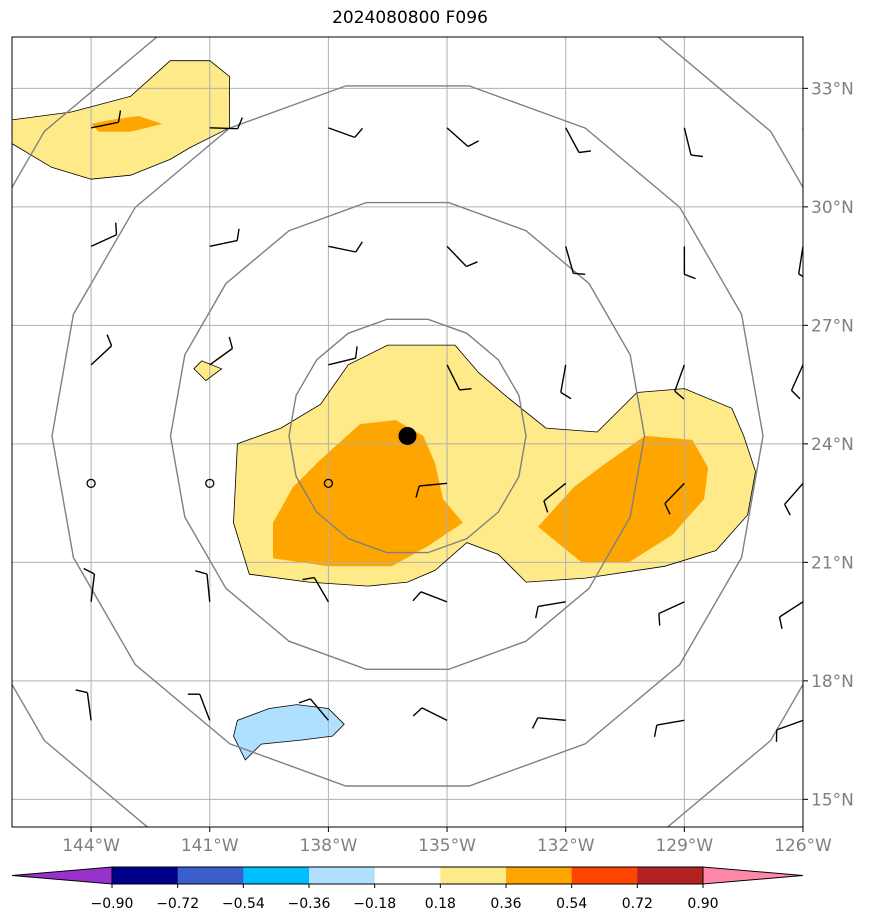 This screenshot has height=924, width=873. Describe the element at coordinates (753, 875) in the screenshot. I see `colorbar-extend-high` at that location.